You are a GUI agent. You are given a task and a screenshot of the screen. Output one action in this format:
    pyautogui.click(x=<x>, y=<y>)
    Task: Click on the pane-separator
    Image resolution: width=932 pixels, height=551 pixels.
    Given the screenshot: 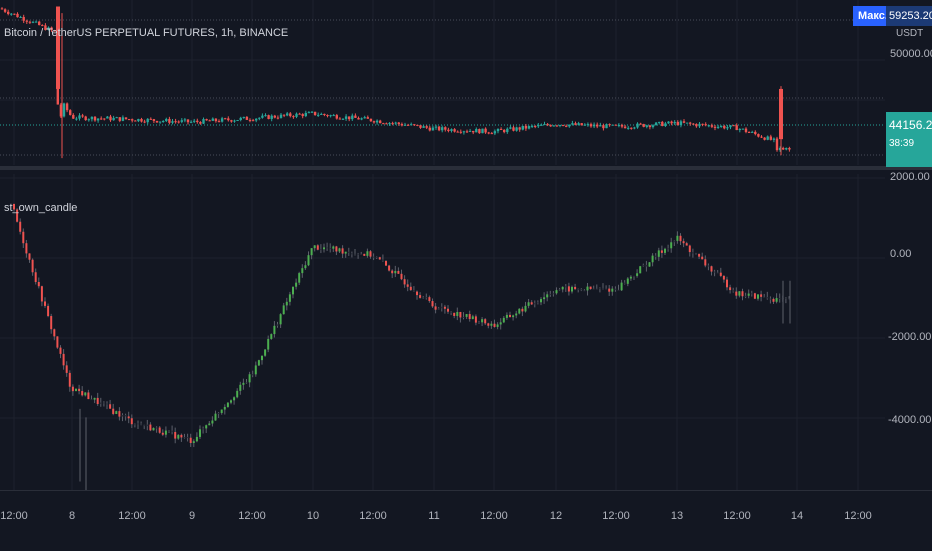 What is the action you would take?
    pyautogui.click(x=466, y=168)
    